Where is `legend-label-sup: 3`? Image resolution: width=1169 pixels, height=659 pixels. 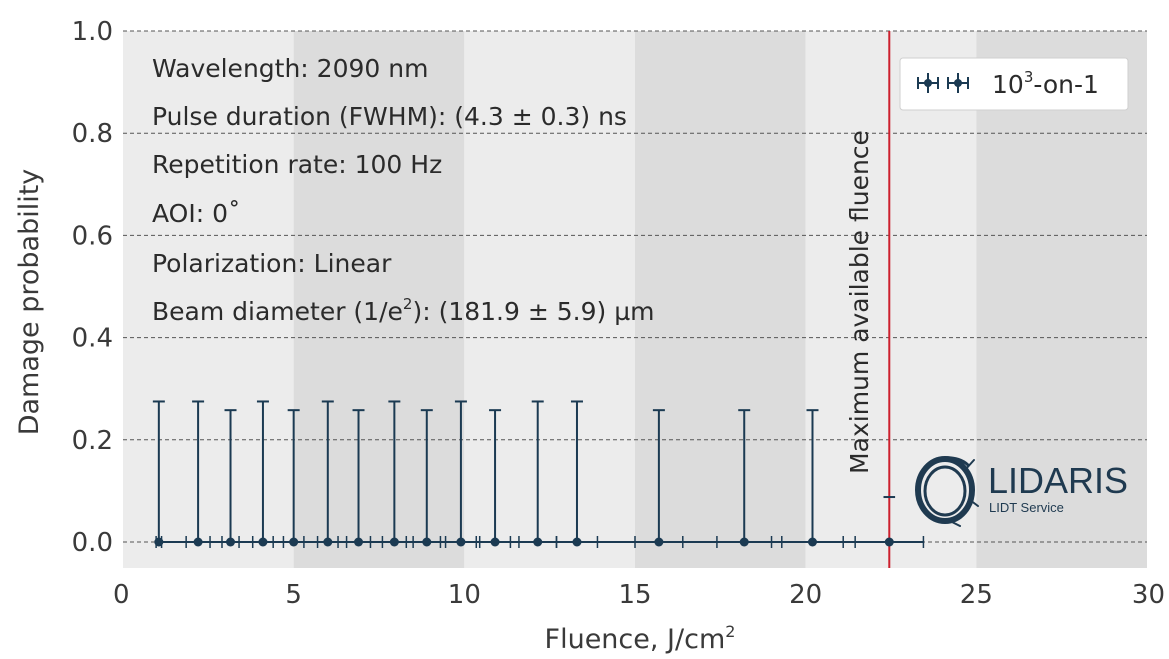
legend-label-sup: 3 is located at coordinates (1029, 77).